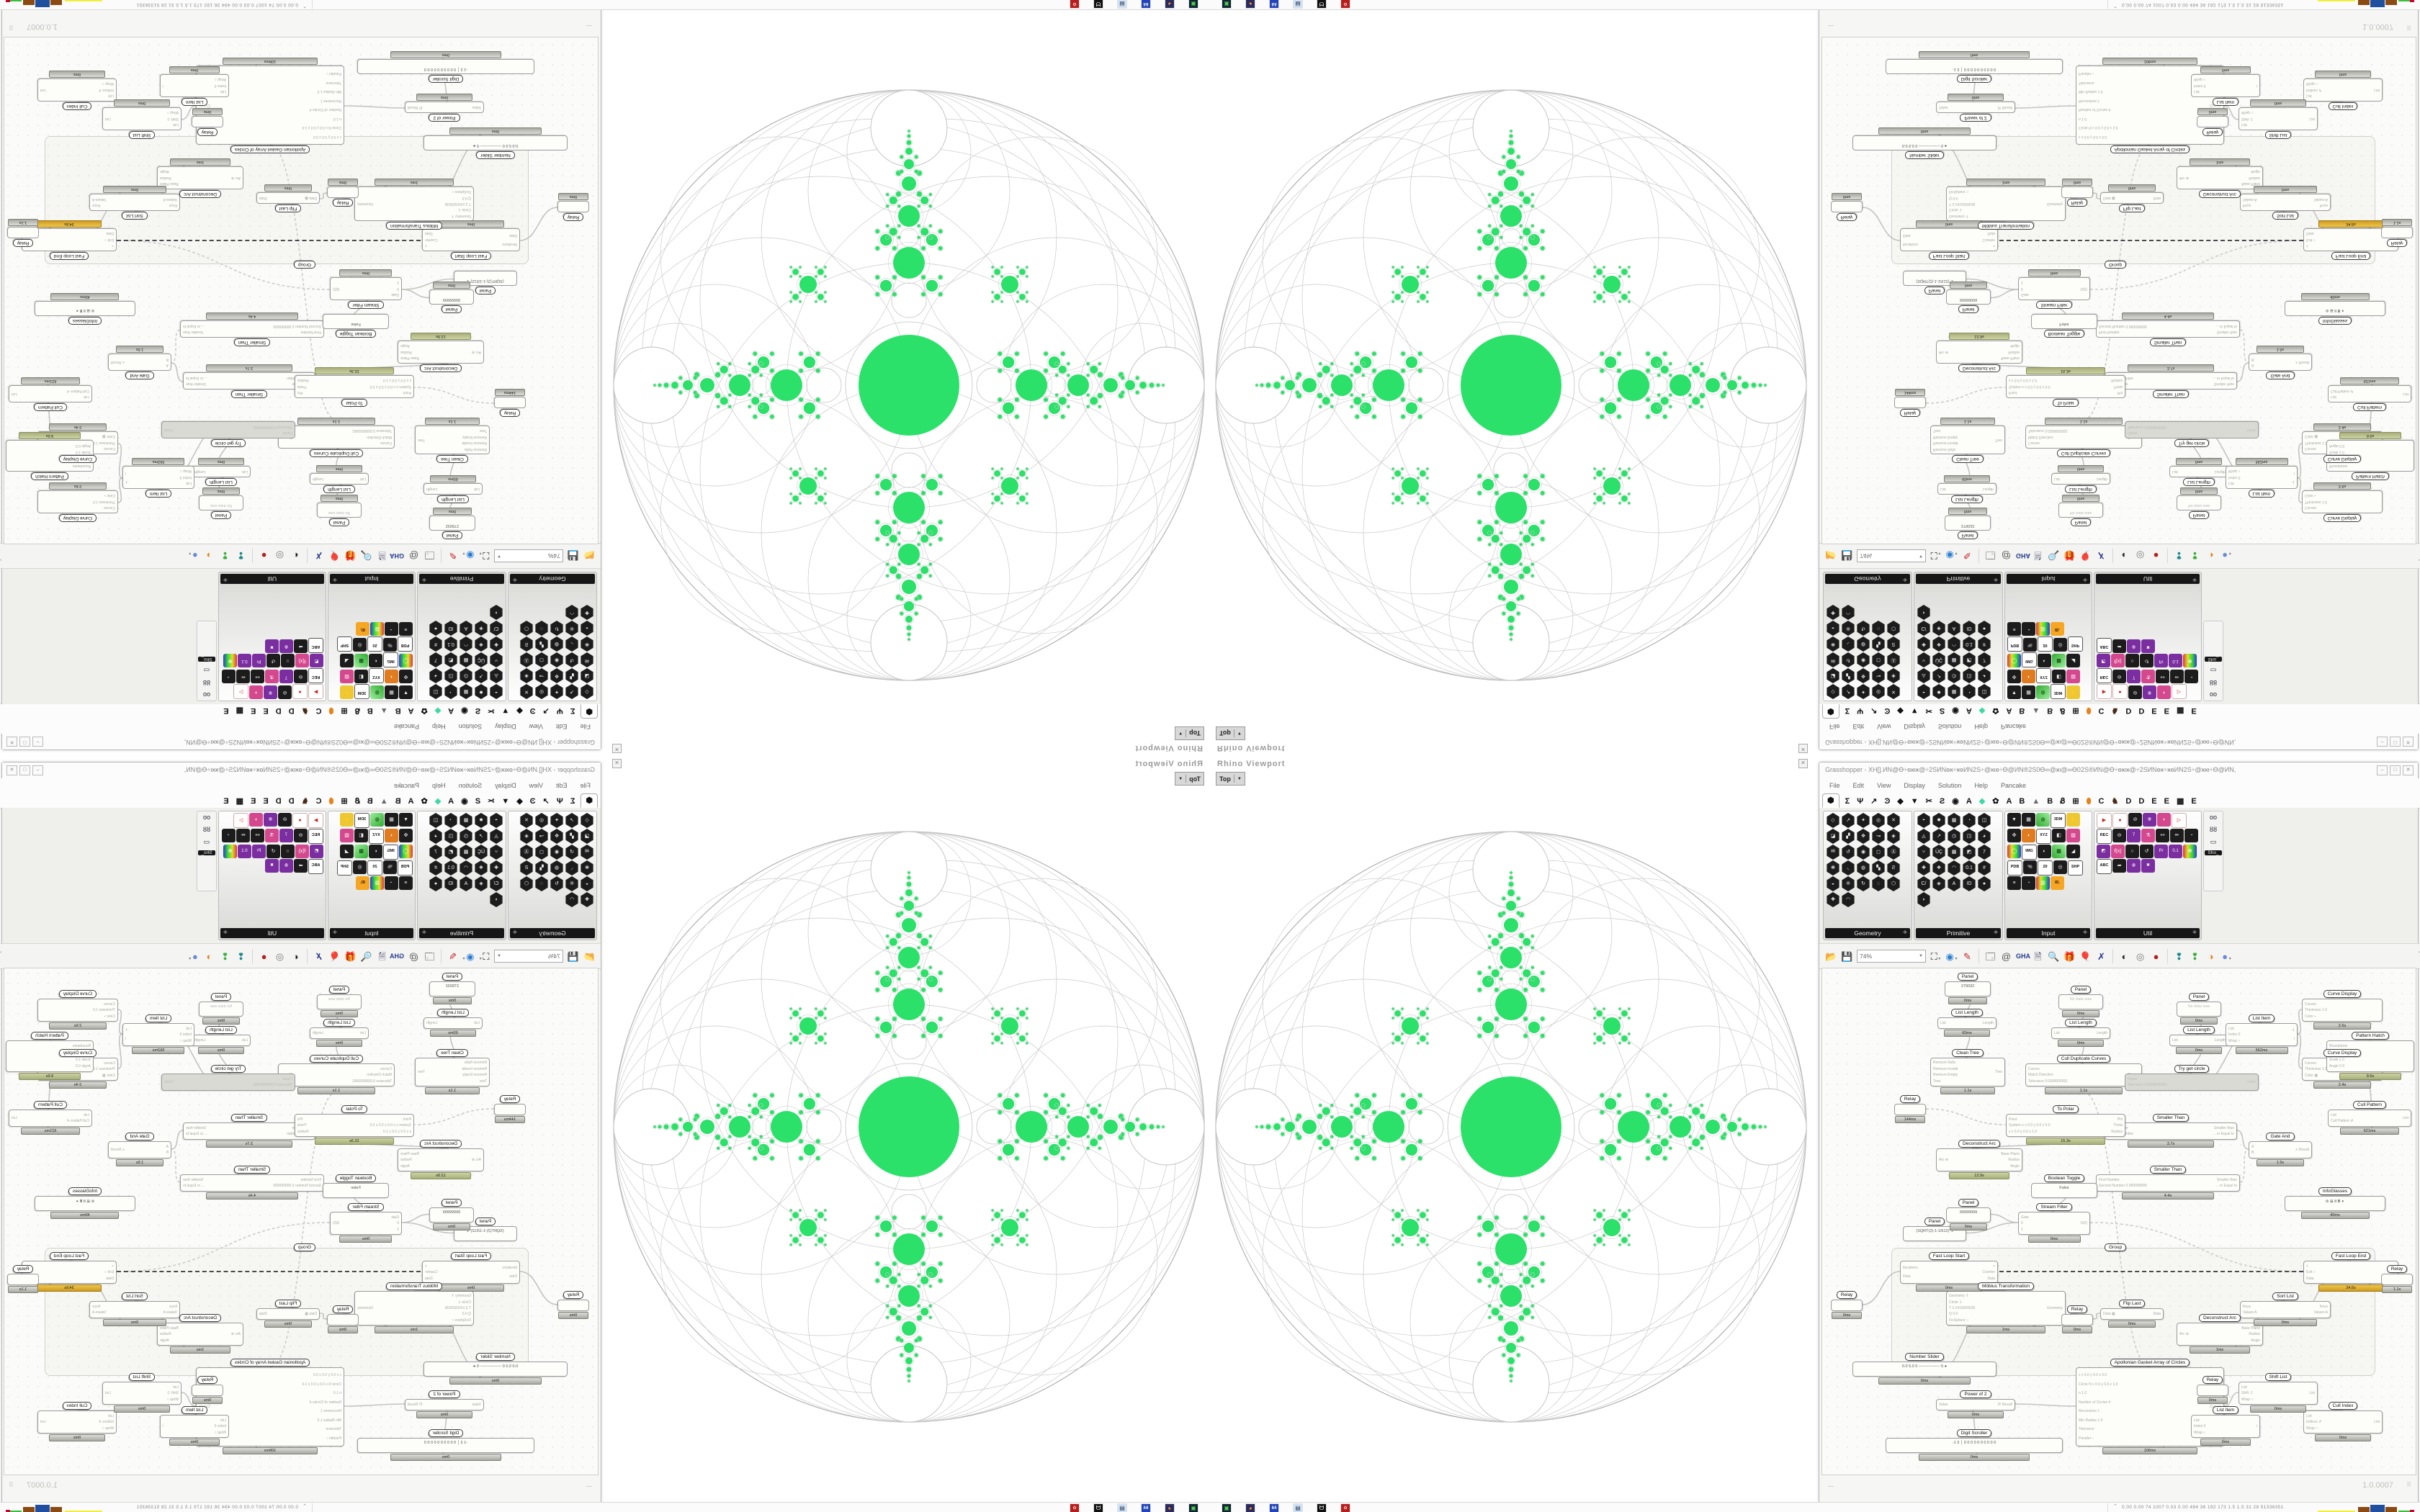 The width and height of the screenshot is (2420, 1512). Describe the element at coordinates (2085, 956) in the screenshot. I see `balloon-icon: 🎈` at that location.